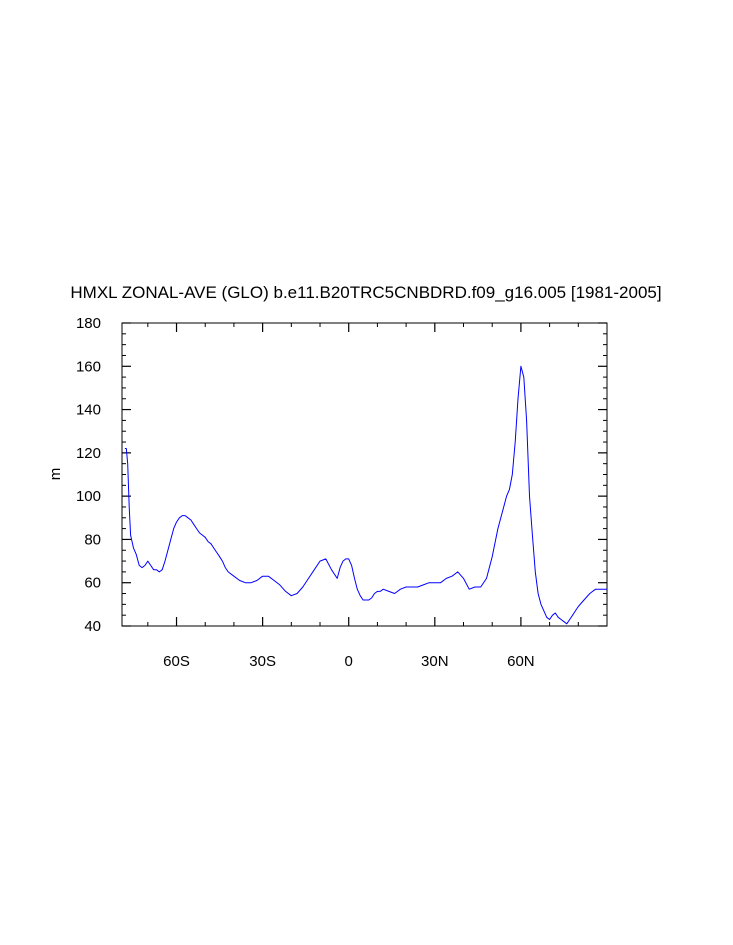 This screenshot has height=945, width=733. What do you see at coordinates (176, 661) in the screenshot?
I see `x-tick-label: 60S` at bounding box center [176, 661].